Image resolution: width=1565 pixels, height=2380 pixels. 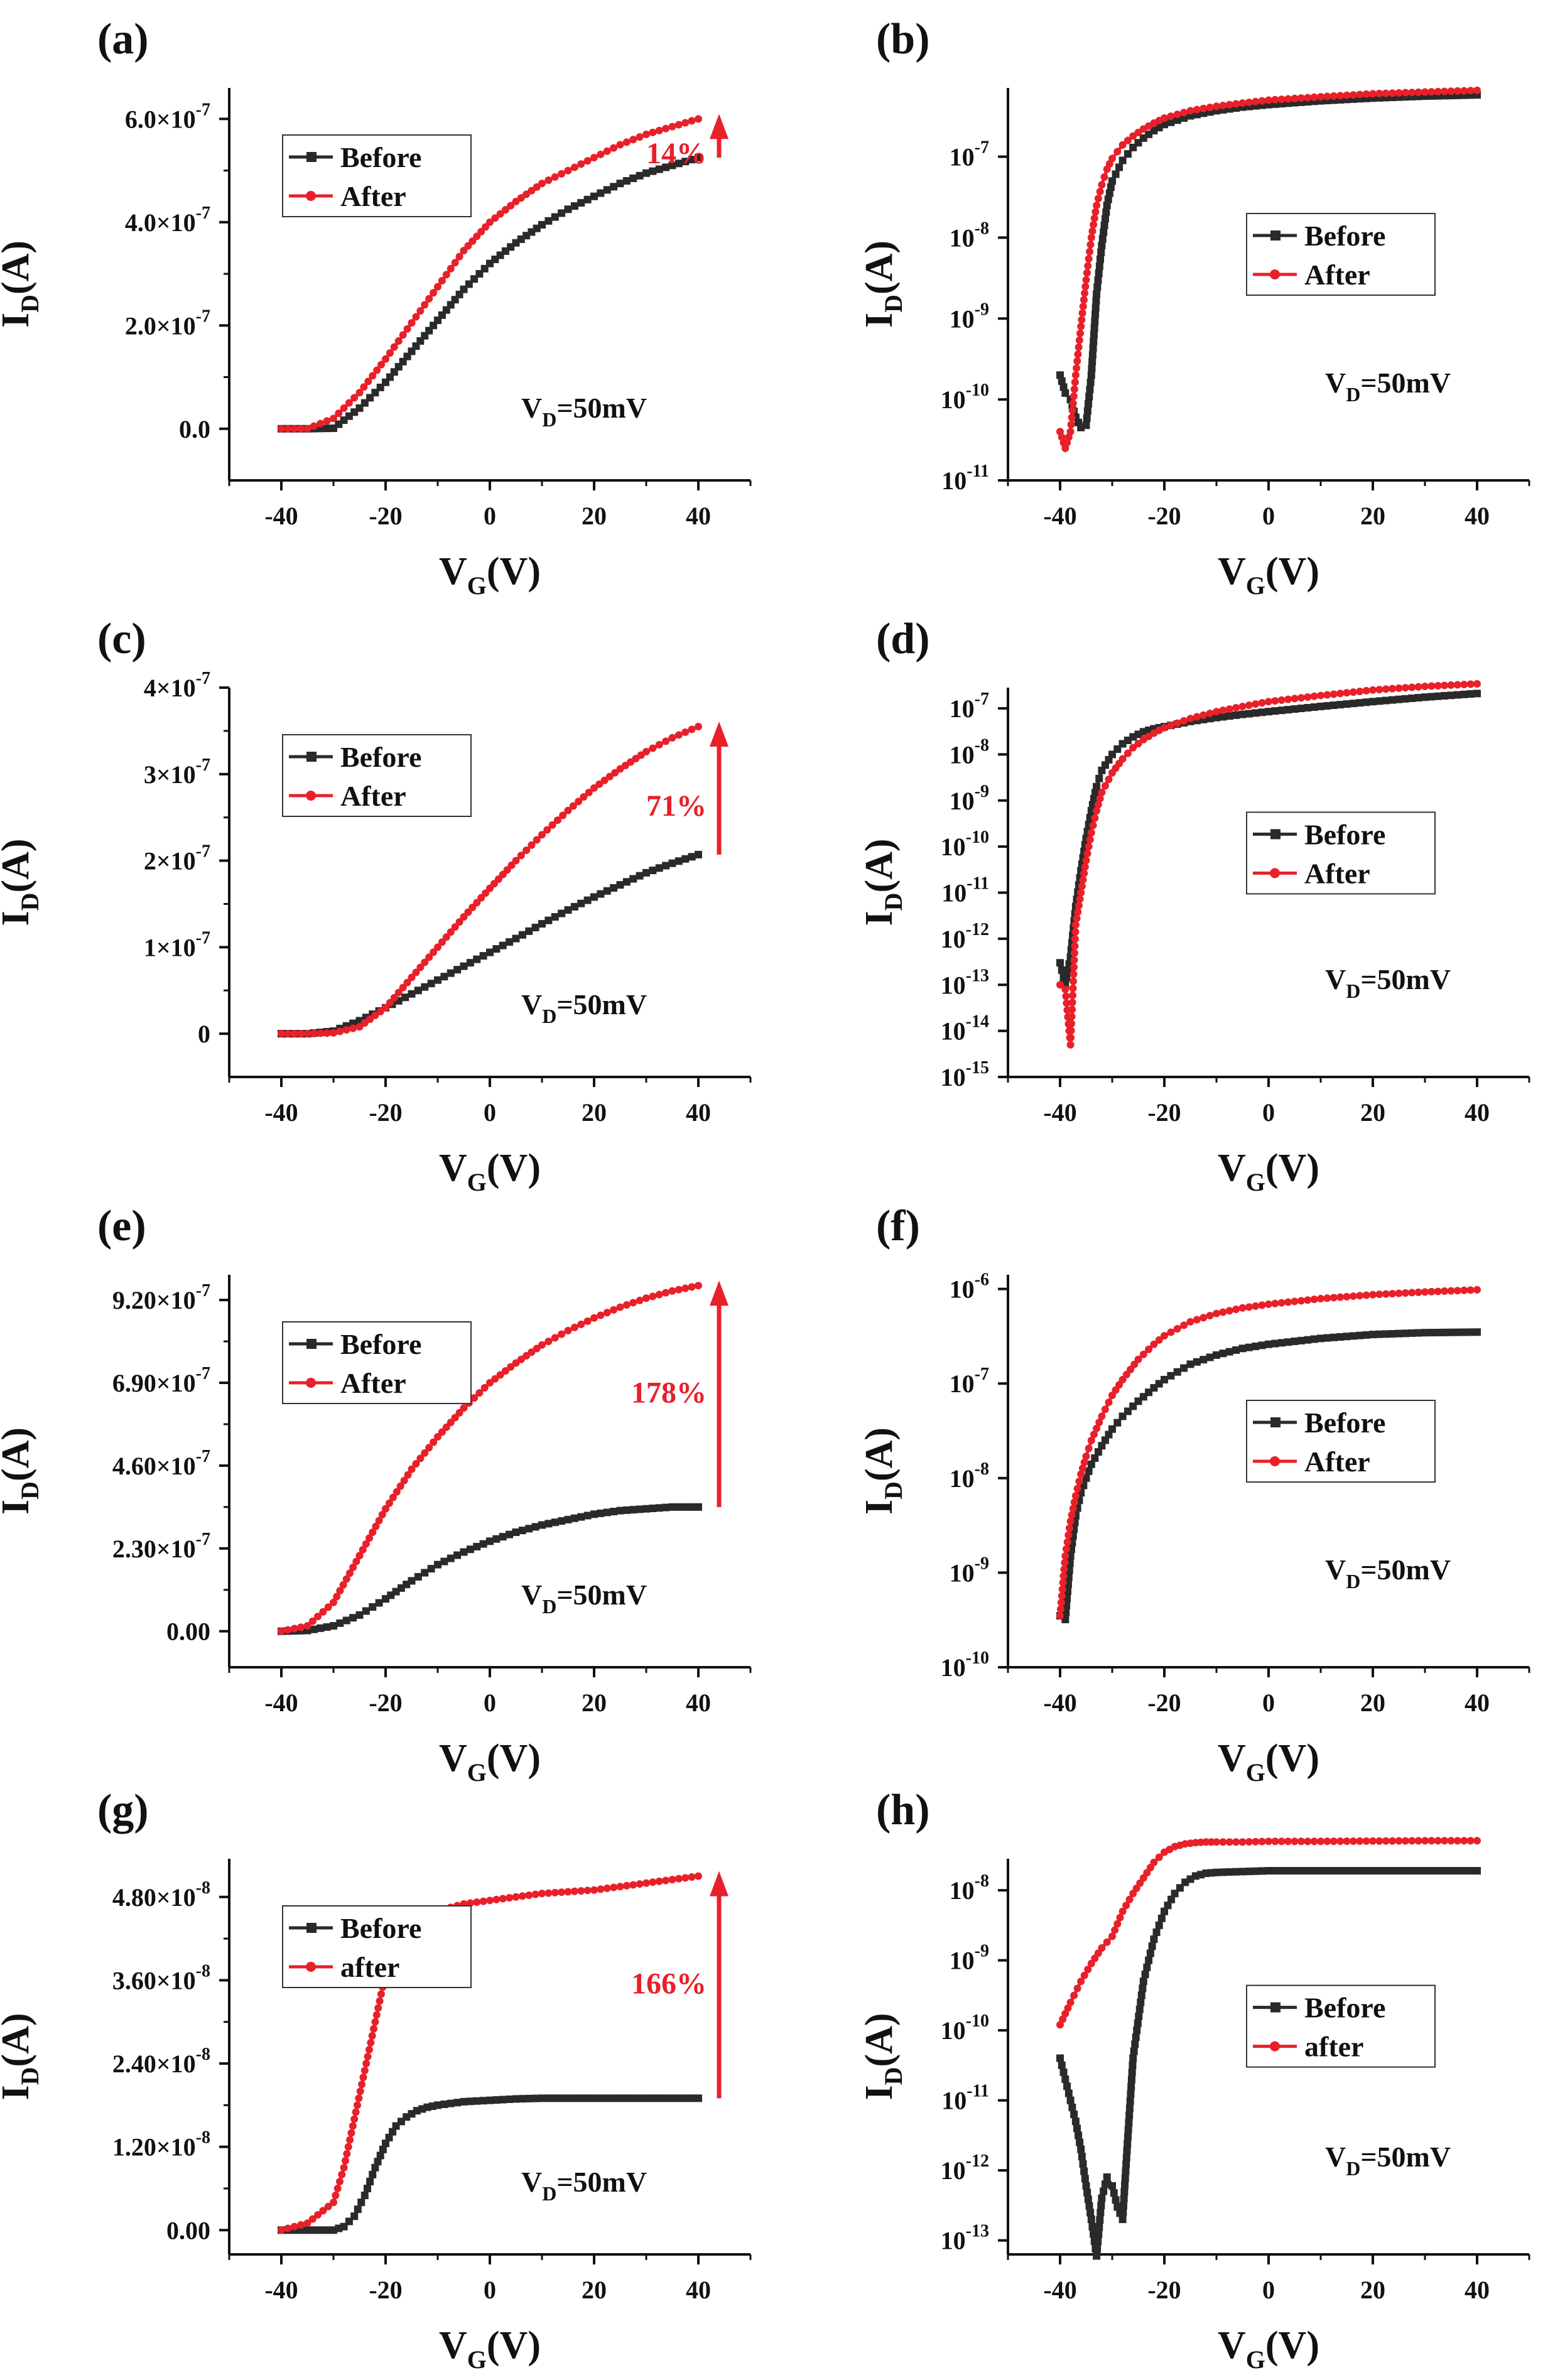 What do you see at coordinates (1232, 1758) in the screenshot?
I see `x-title-main: V` at bounding box center [1232, 1758].